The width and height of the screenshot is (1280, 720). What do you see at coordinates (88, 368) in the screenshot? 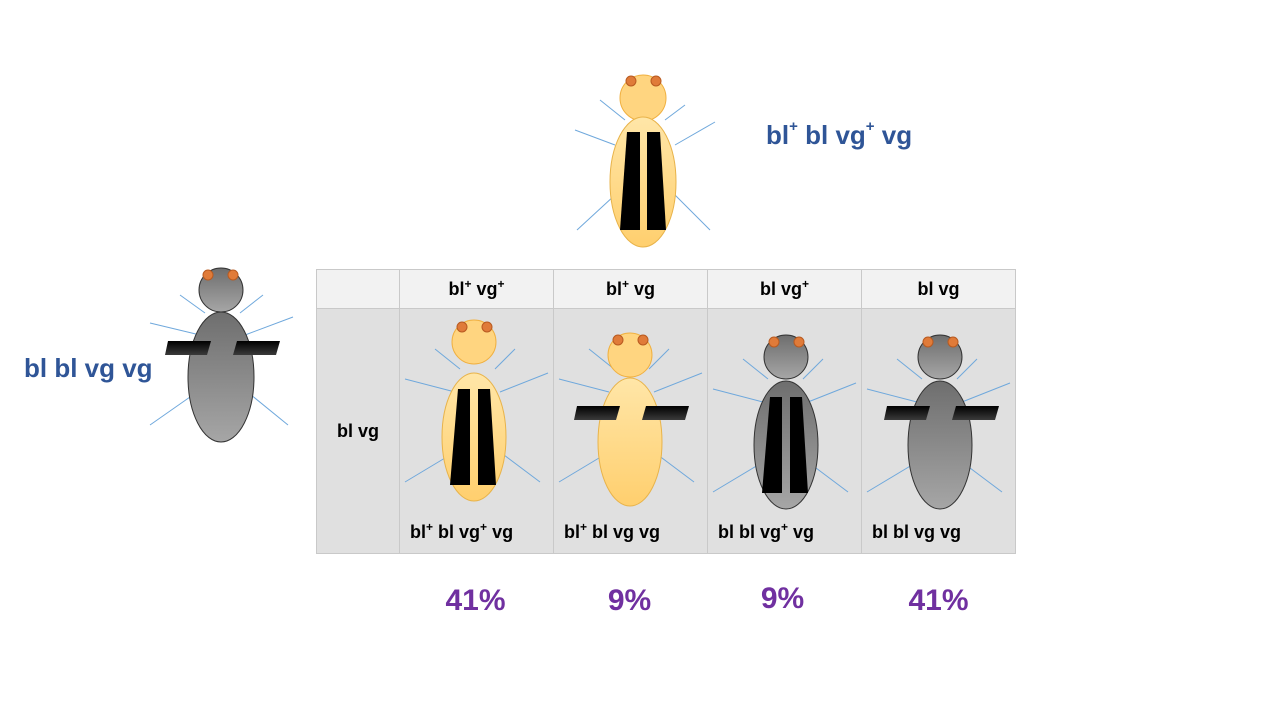
I see `parent-left-genotype: bl bl vg vg` at bounding box center [88, 368].